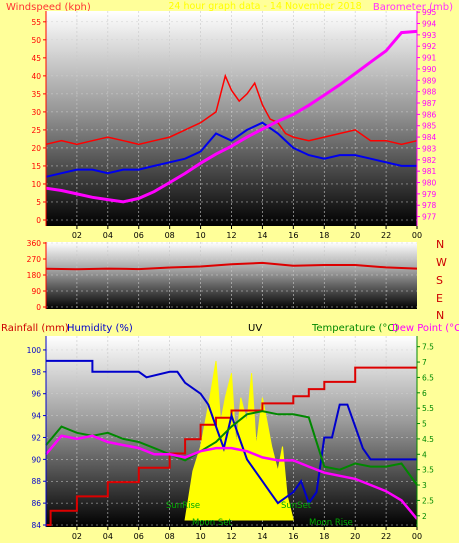  Describe the element at coordinates (262, 536) in the screenshot. I see `x-tick-label: 14` at that location.